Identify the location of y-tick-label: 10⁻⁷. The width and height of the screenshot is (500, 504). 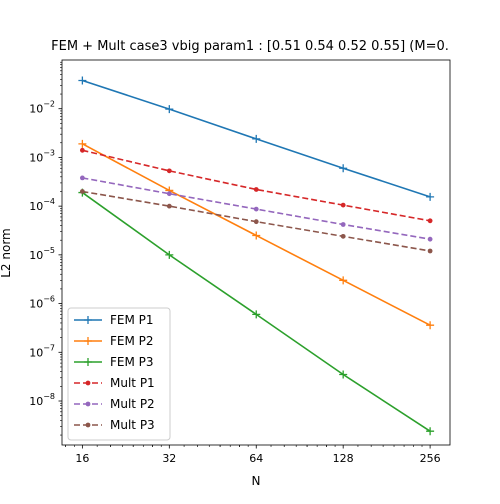
(42, 351).